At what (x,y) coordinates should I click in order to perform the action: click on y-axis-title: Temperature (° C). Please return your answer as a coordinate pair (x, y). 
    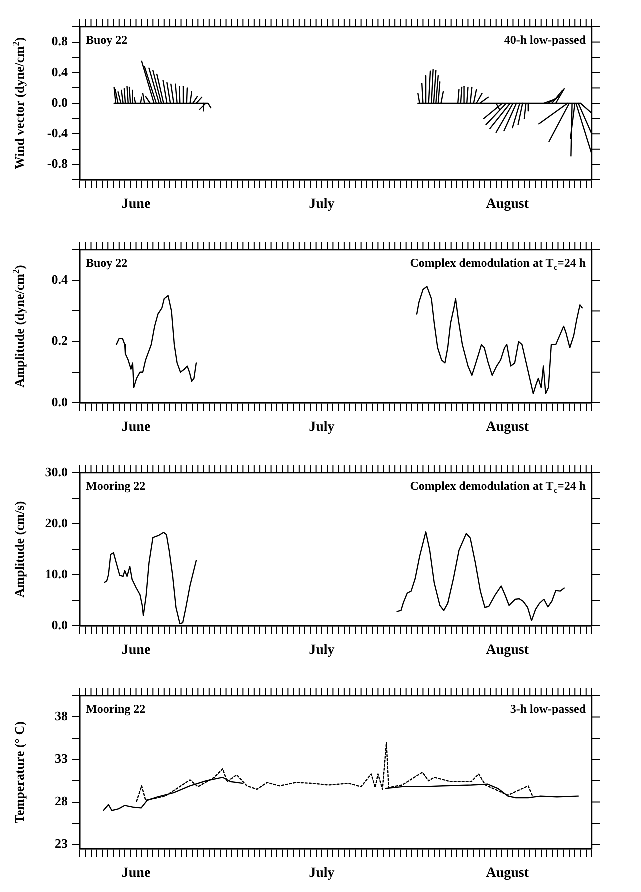
    Looking at the image, I should click on (19, 773).